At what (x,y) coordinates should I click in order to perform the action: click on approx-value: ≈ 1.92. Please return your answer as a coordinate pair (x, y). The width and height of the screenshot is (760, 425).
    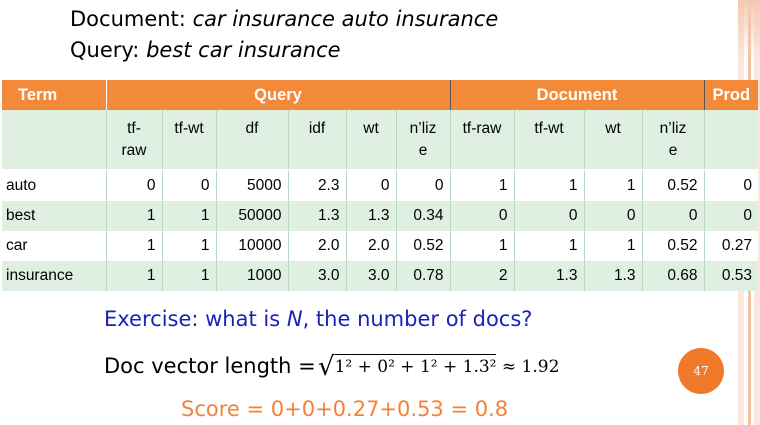
    Looking at the image, I should click on (530, 367).